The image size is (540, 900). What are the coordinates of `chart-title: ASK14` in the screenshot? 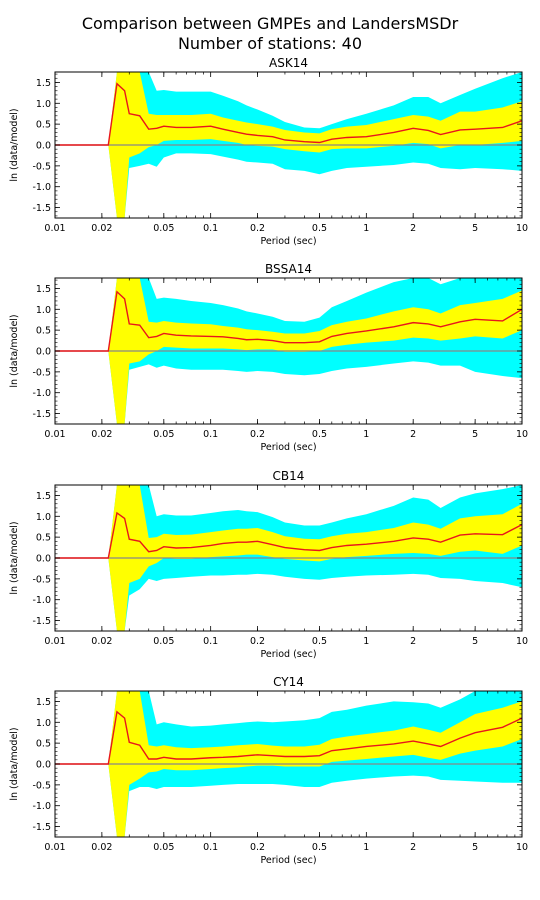 It's located at (288, 63).